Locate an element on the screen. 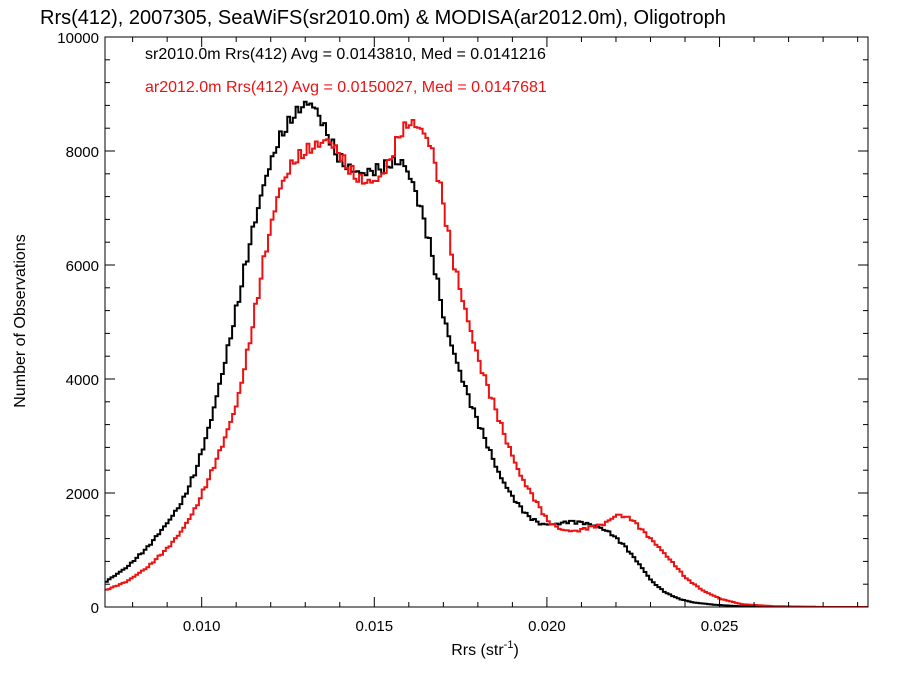 The width and height of the screenshot is (900, 675). y-tick-label: 8000 is located at coordinates (82, 152).